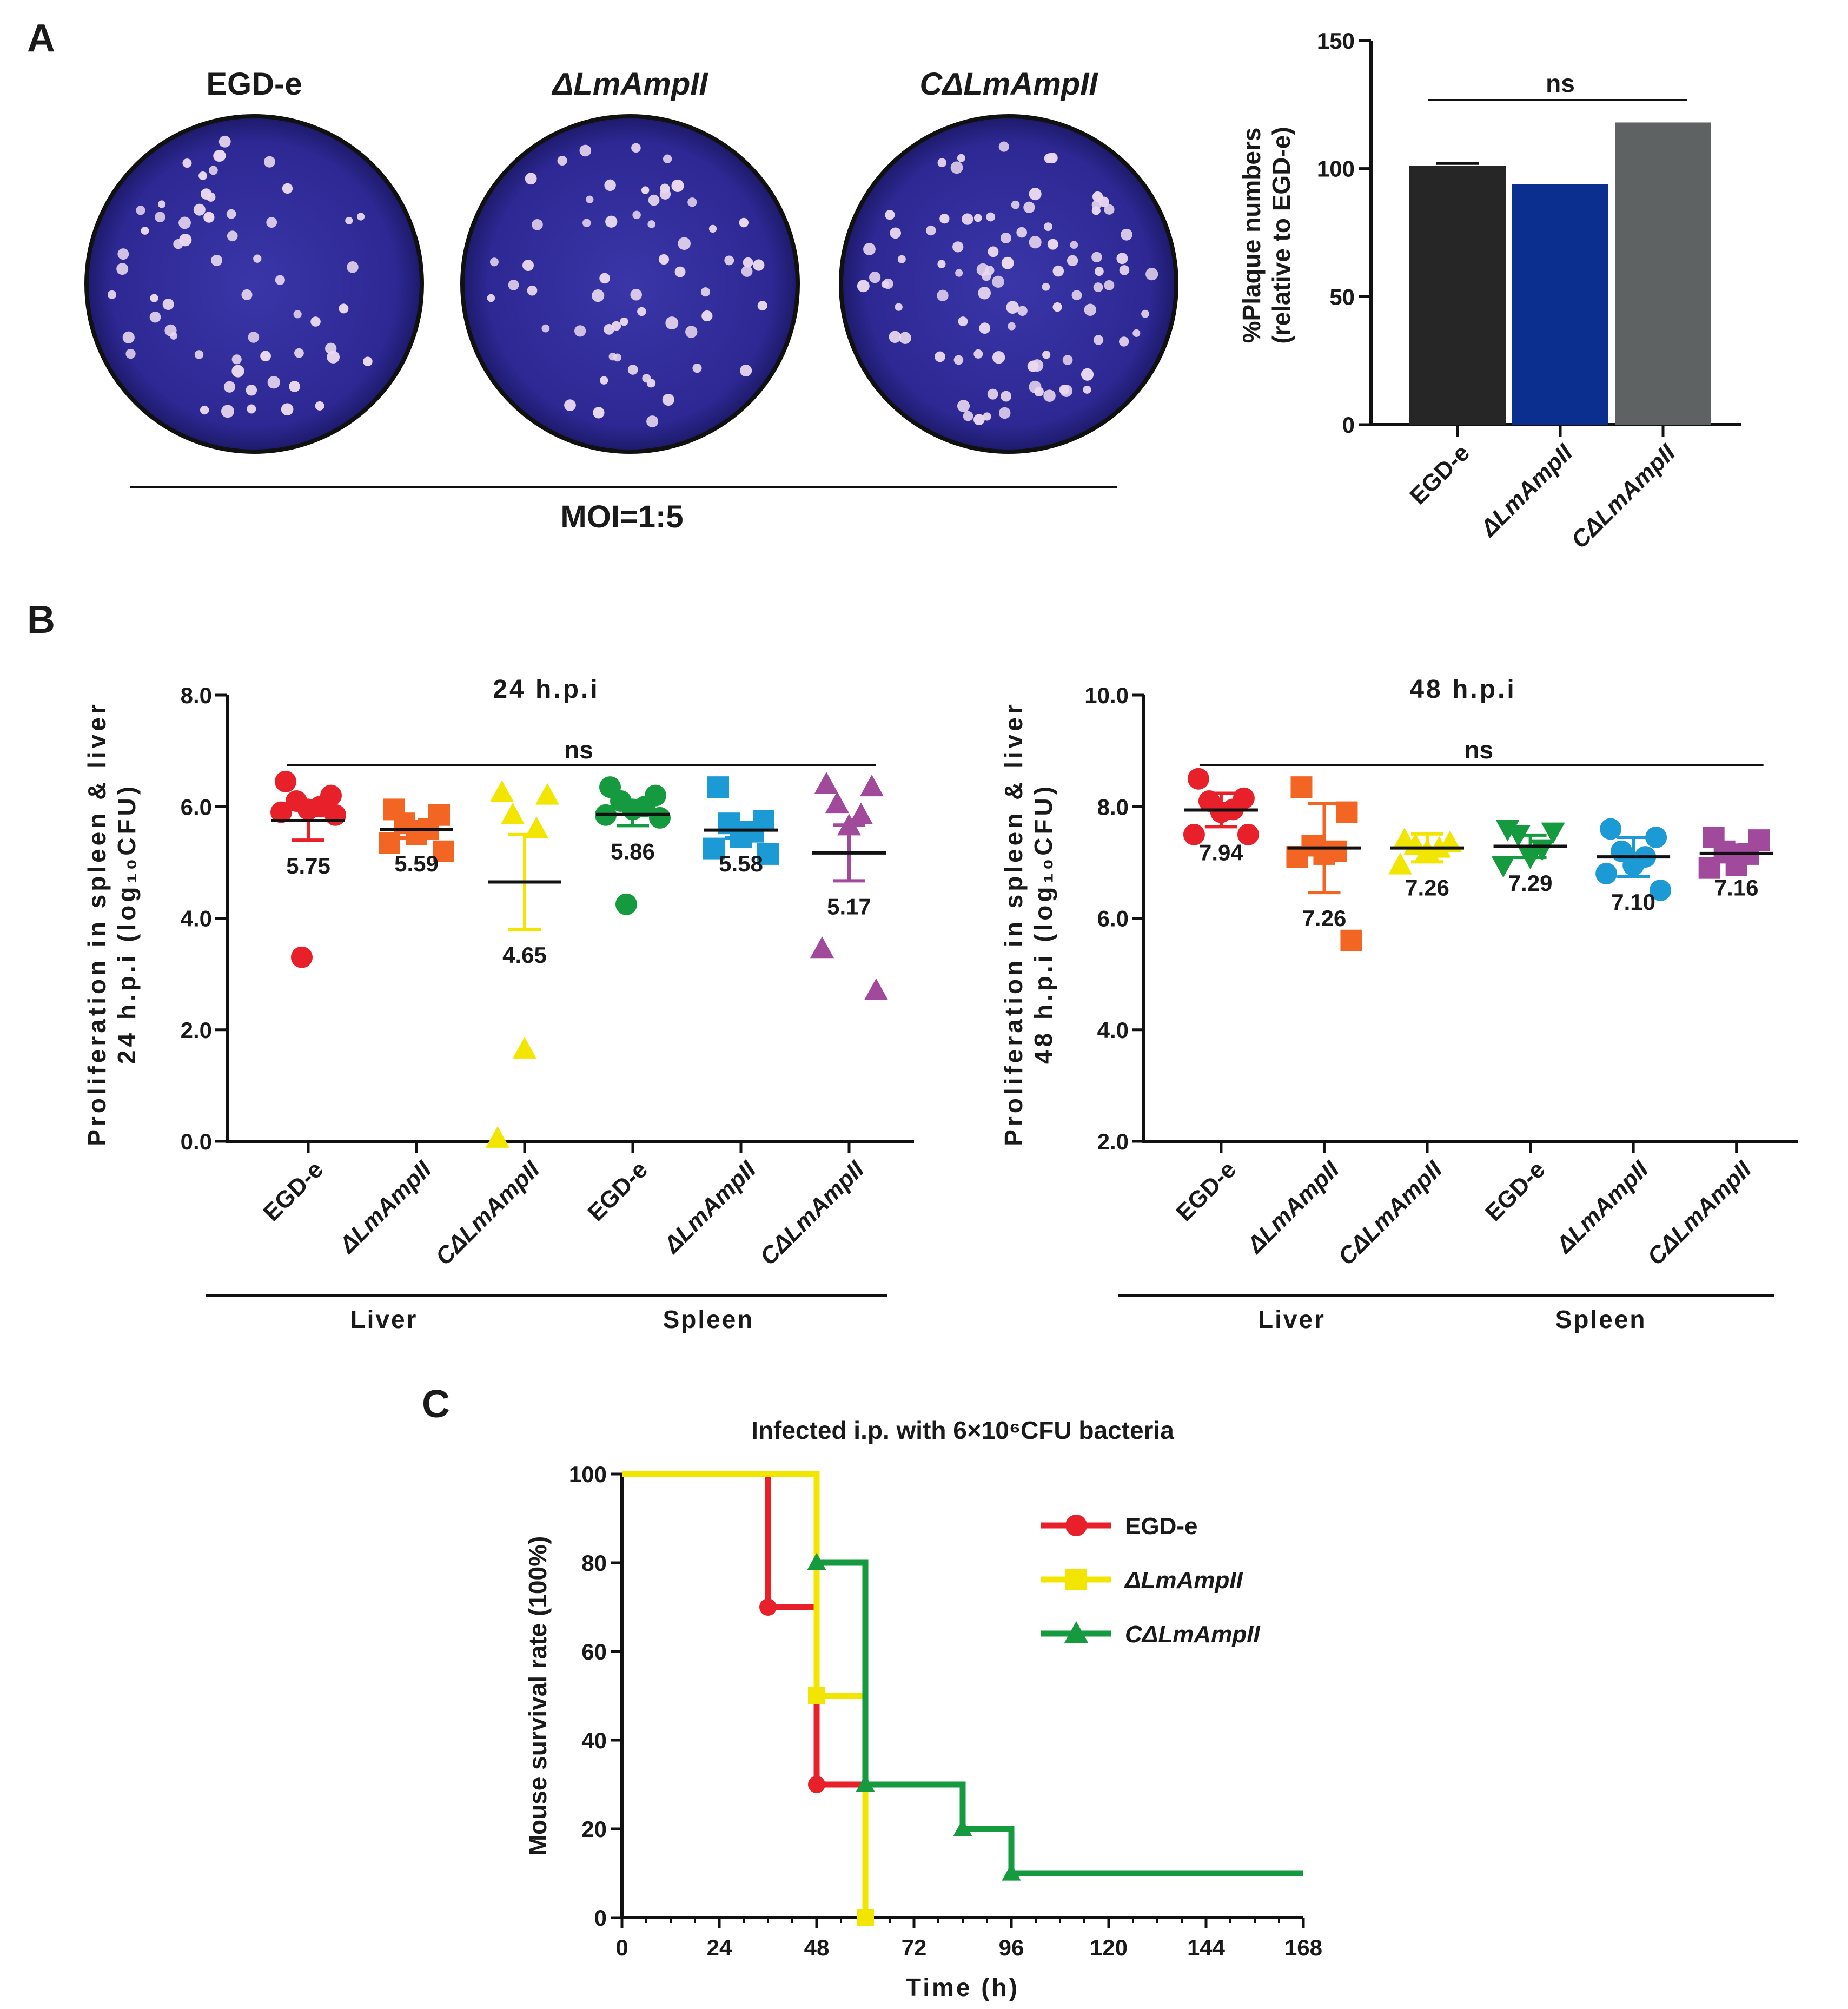 The height and width of the screenshot is (2009, 1848). Describe the element at coordinates (594, 1740) in the screenshot. I see `survival-y-tick-label: 40` at that location.